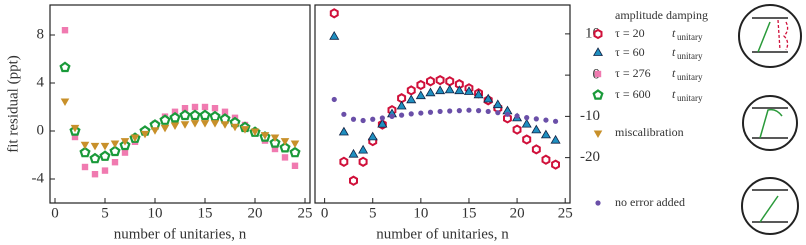  Describe the element at coordinates (41, 130) in the screenshot. I see `y-tick-label: 0` at that location.